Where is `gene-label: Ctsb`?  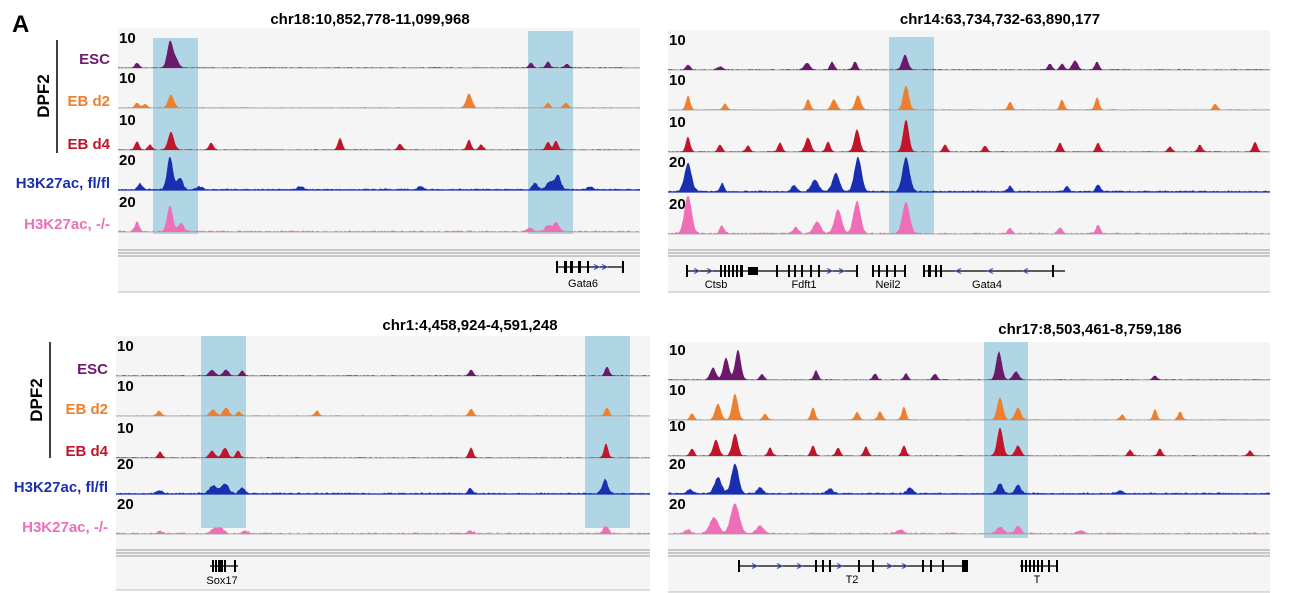
gene-label: Ctsb is located at coordinates (716, 285).